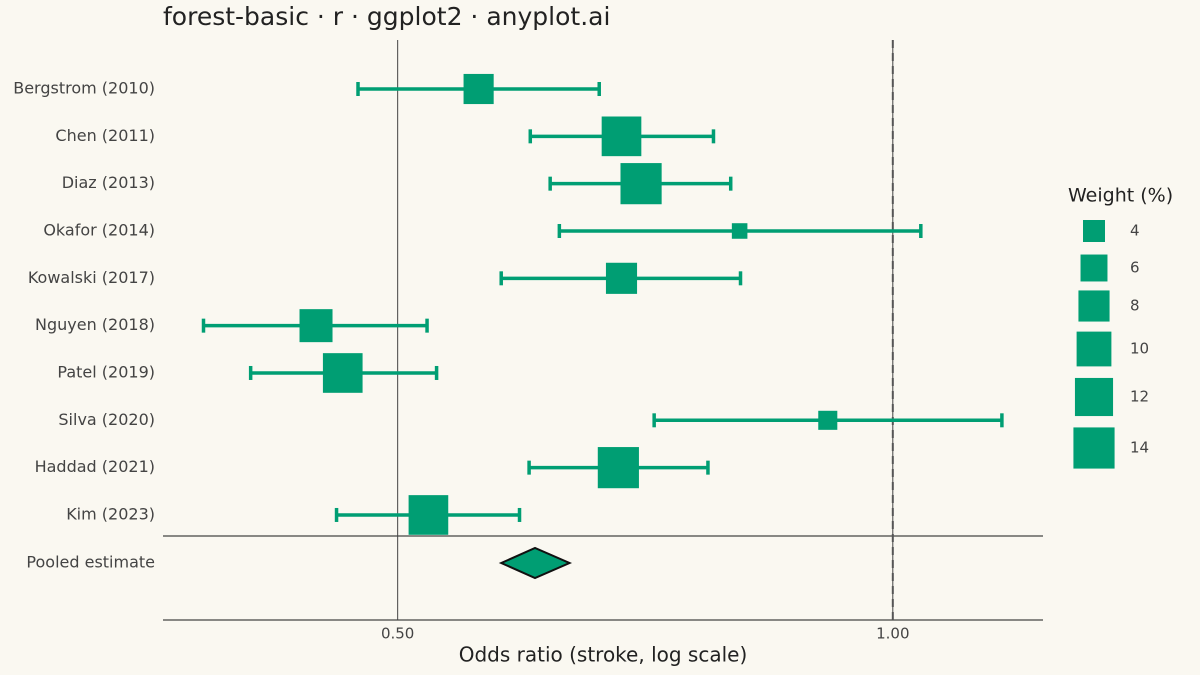 The height and width of the screenshot is (675, 1200). Describe the element at coordinates (892, 634) in the screenshot. I see `x-tick-label: 1.00` at that location.